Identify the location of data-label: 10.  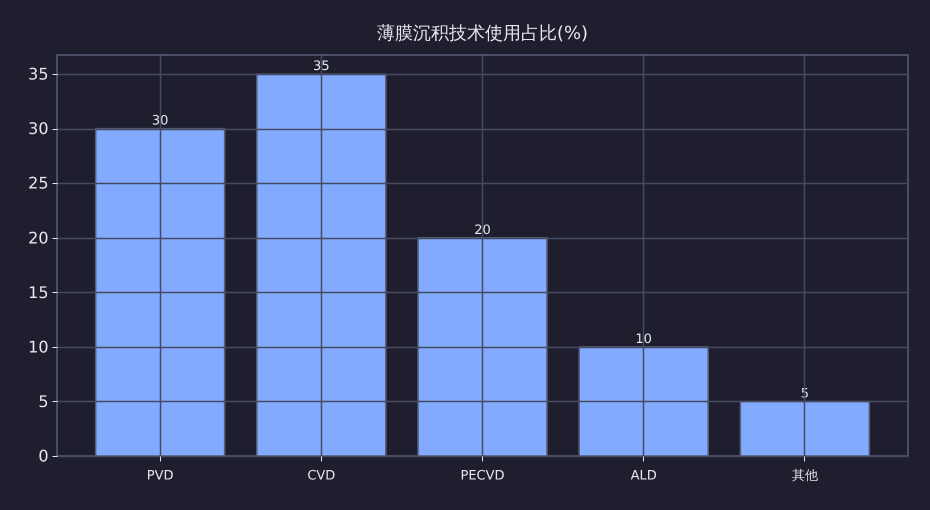
(643, 339).